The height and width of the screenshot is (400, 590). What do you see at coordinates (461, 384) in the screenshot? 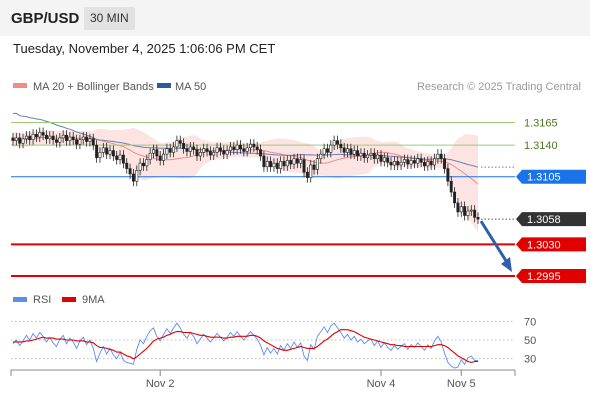
I see `x-tick-nov-5: Nov 5` at bounding box center [461, 384].